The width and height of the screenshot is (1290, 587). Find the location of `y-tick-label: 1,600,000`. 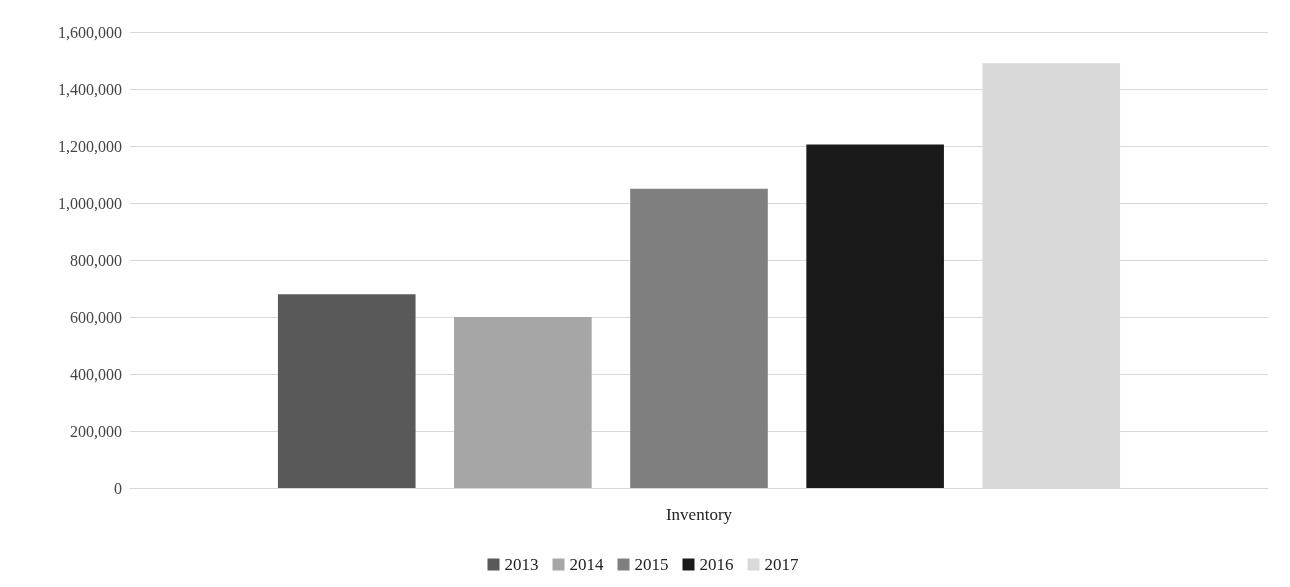

y-tick-label: 1,600,000 is located at coordinates (90, 32).